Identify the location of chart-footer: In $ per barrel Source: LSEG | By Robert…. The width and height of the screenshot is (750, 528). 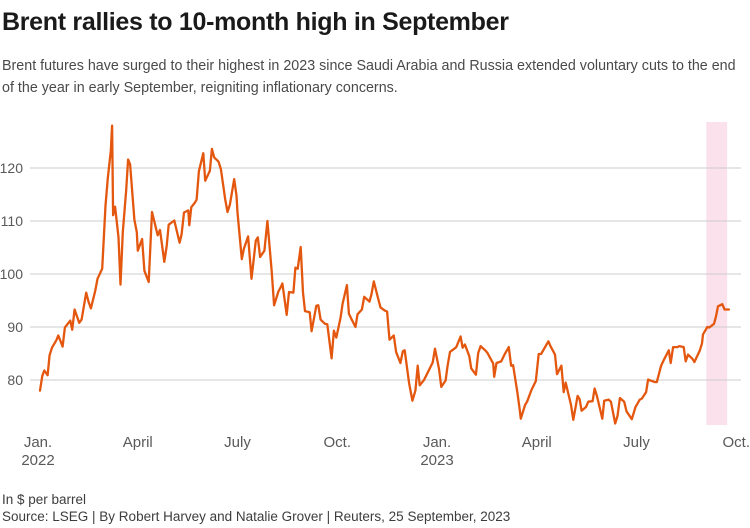
(375, 508).